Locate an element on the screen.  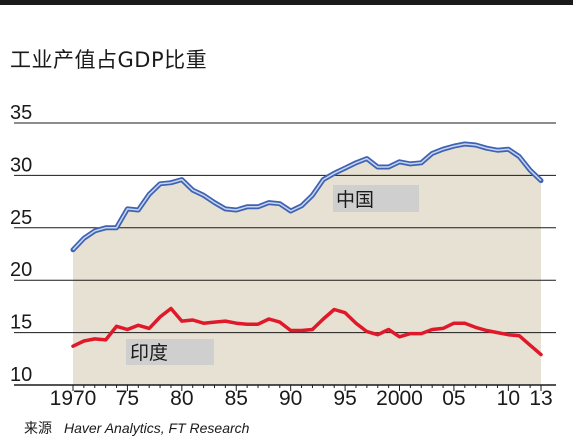
source-label: 来源 is located at coordinates (38, 429).